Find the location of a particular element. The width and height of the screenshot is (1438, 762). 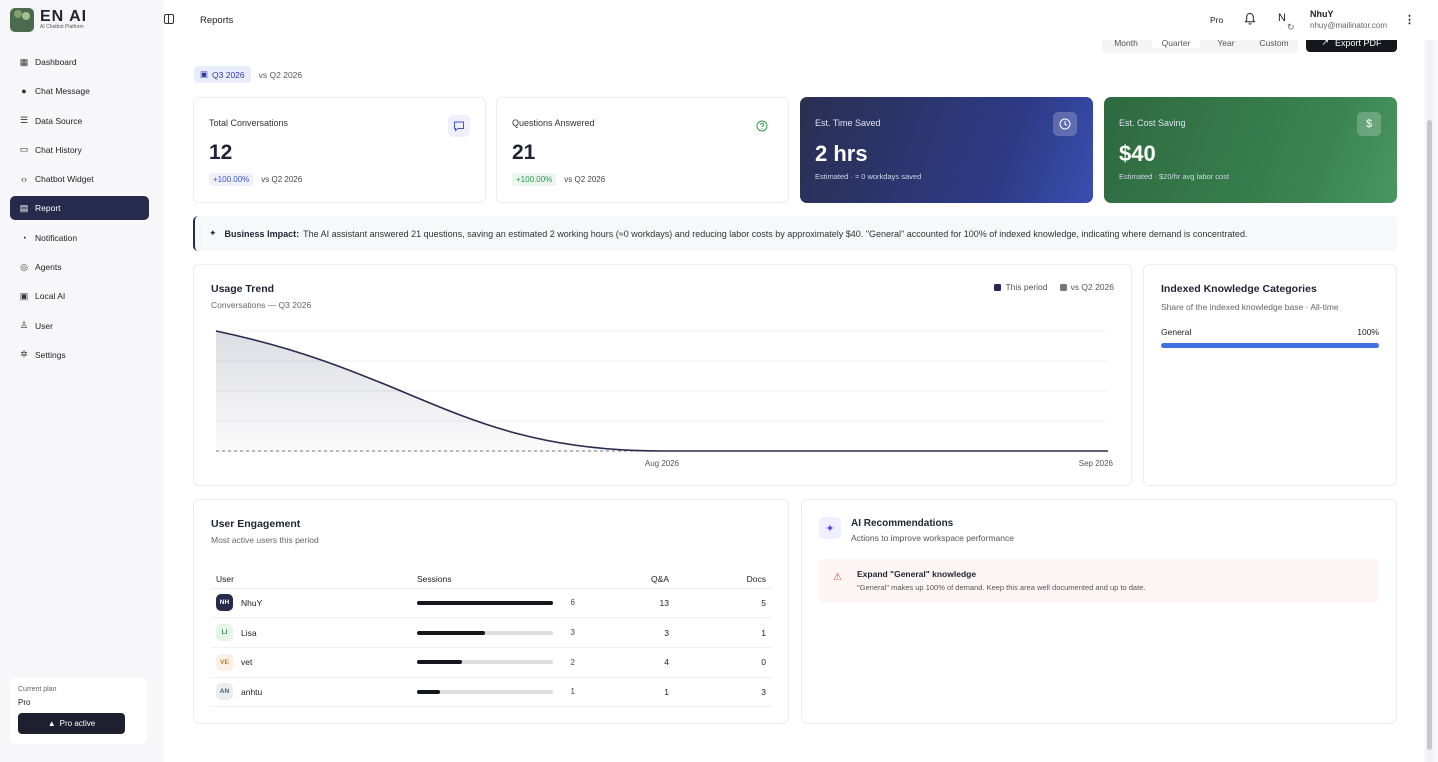

knowledge-title: Indexed Knowledge Categories is located at coordinates (1239, 289).